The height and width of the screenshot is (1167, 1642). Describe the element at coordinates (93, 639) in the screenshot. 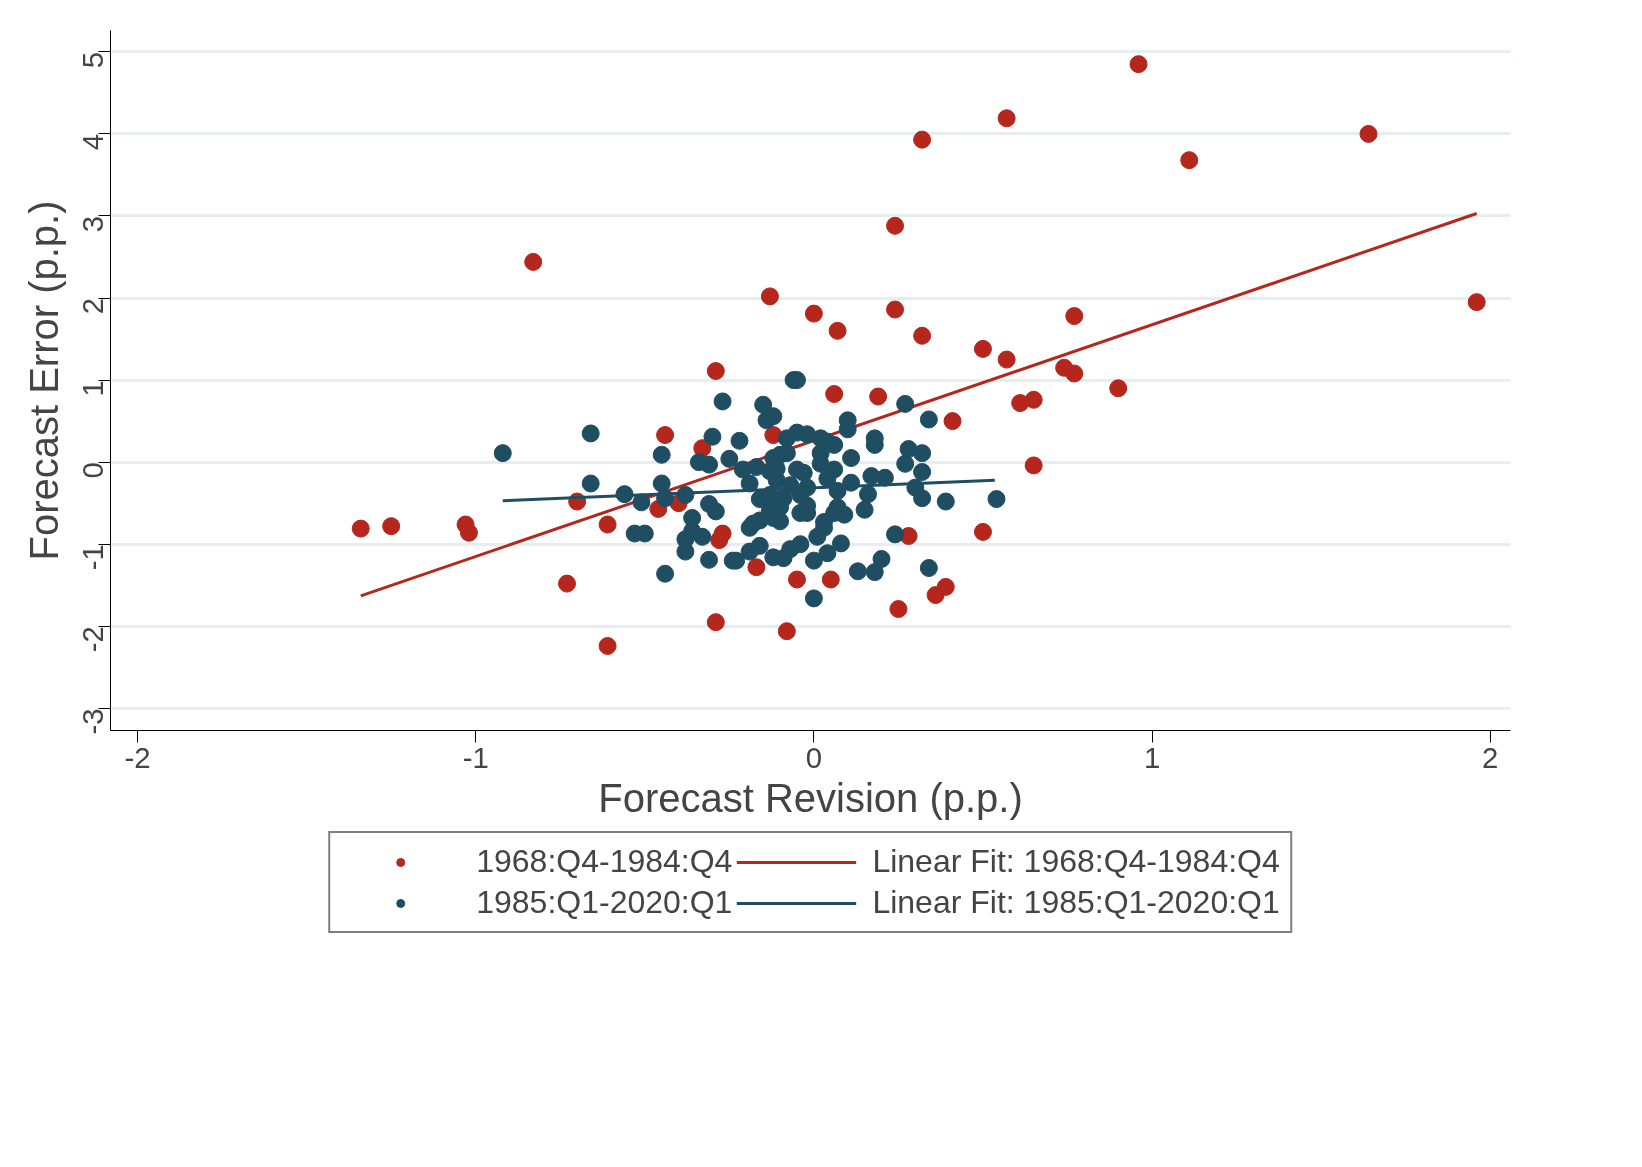

I see `y-tick-label: -2` at that location.